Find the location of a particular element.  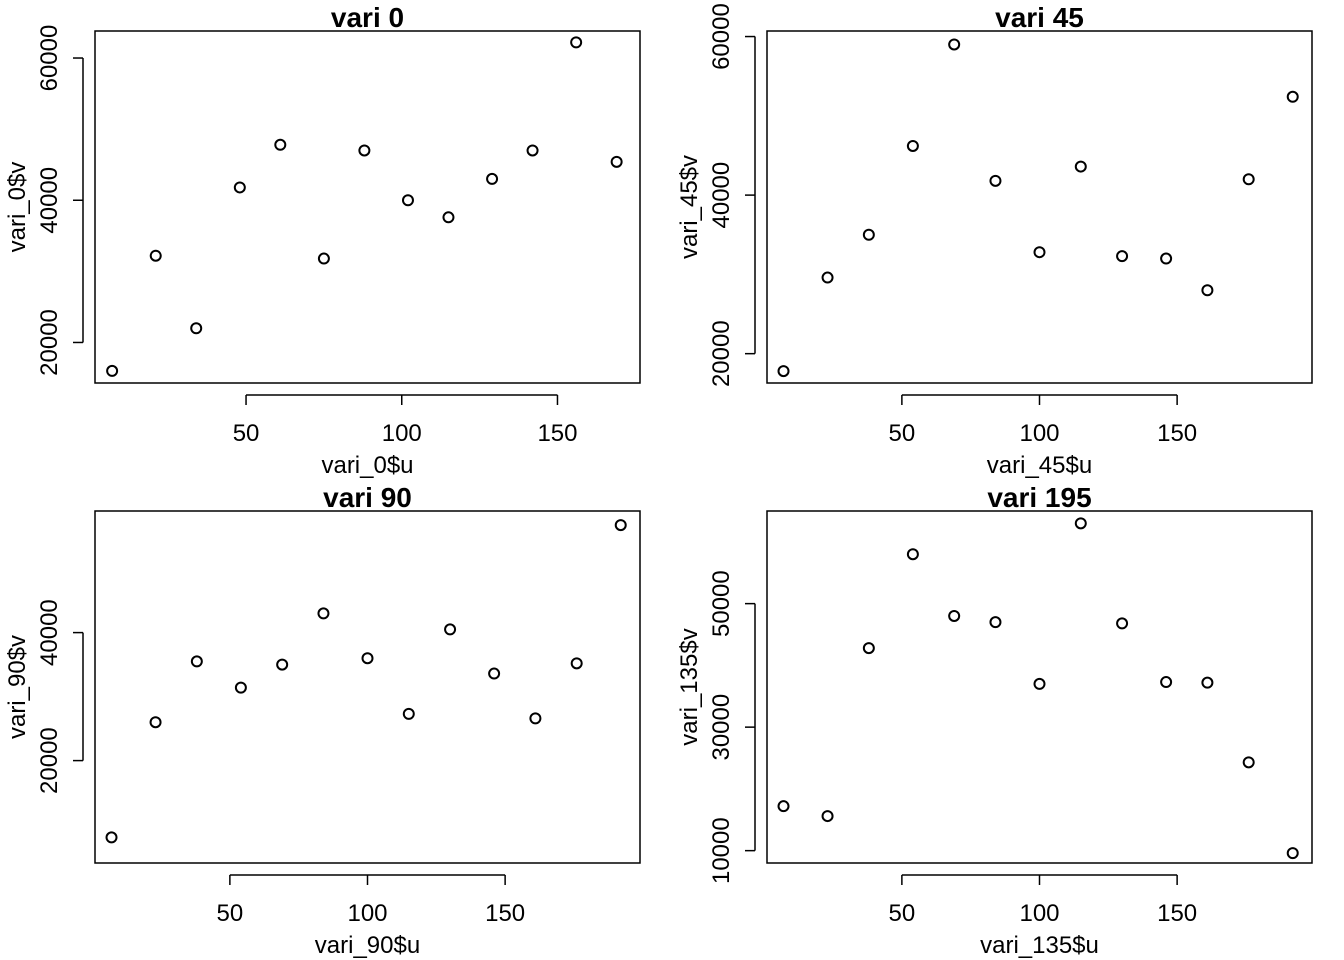

x-axis-label: vari_45$u is located at coordinates (1039, 465).